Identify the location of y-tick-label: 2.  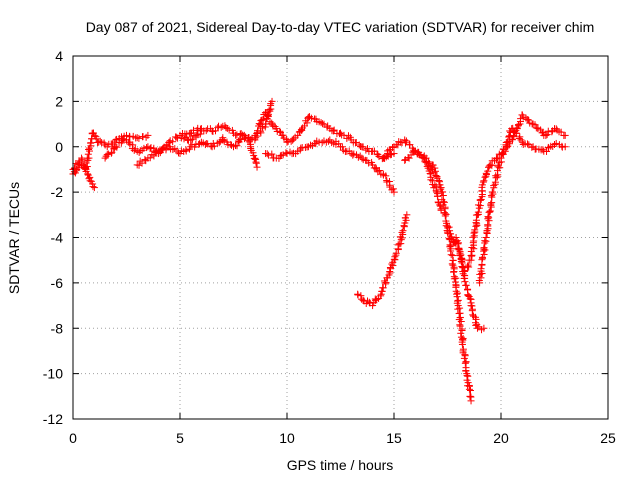
(59, 101).